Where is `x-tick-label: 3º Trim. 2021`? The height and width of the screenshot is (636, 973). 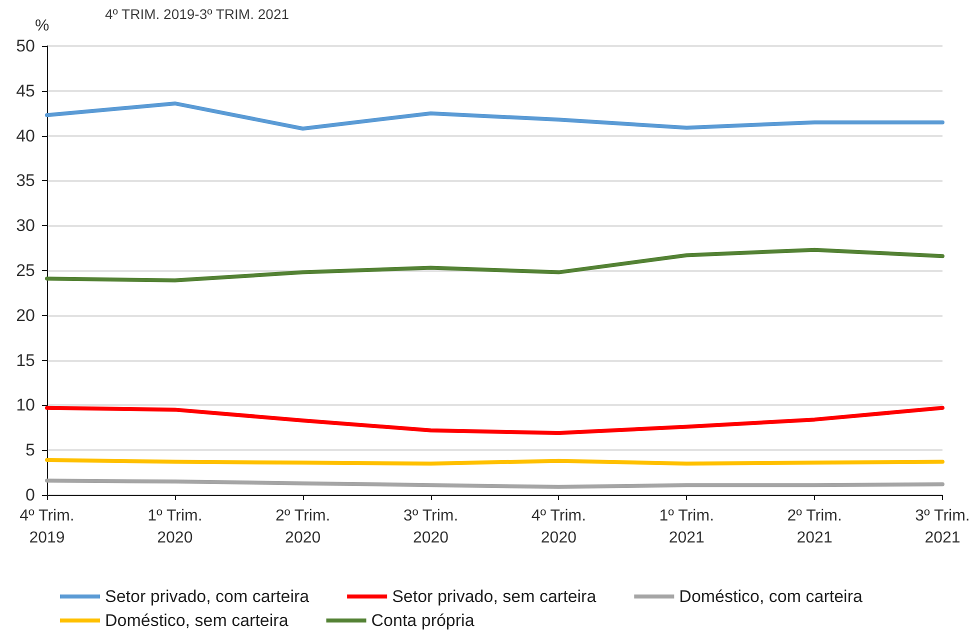 x-tick-label: 3º Trim. 2021 is located at coordinates (942, 527).